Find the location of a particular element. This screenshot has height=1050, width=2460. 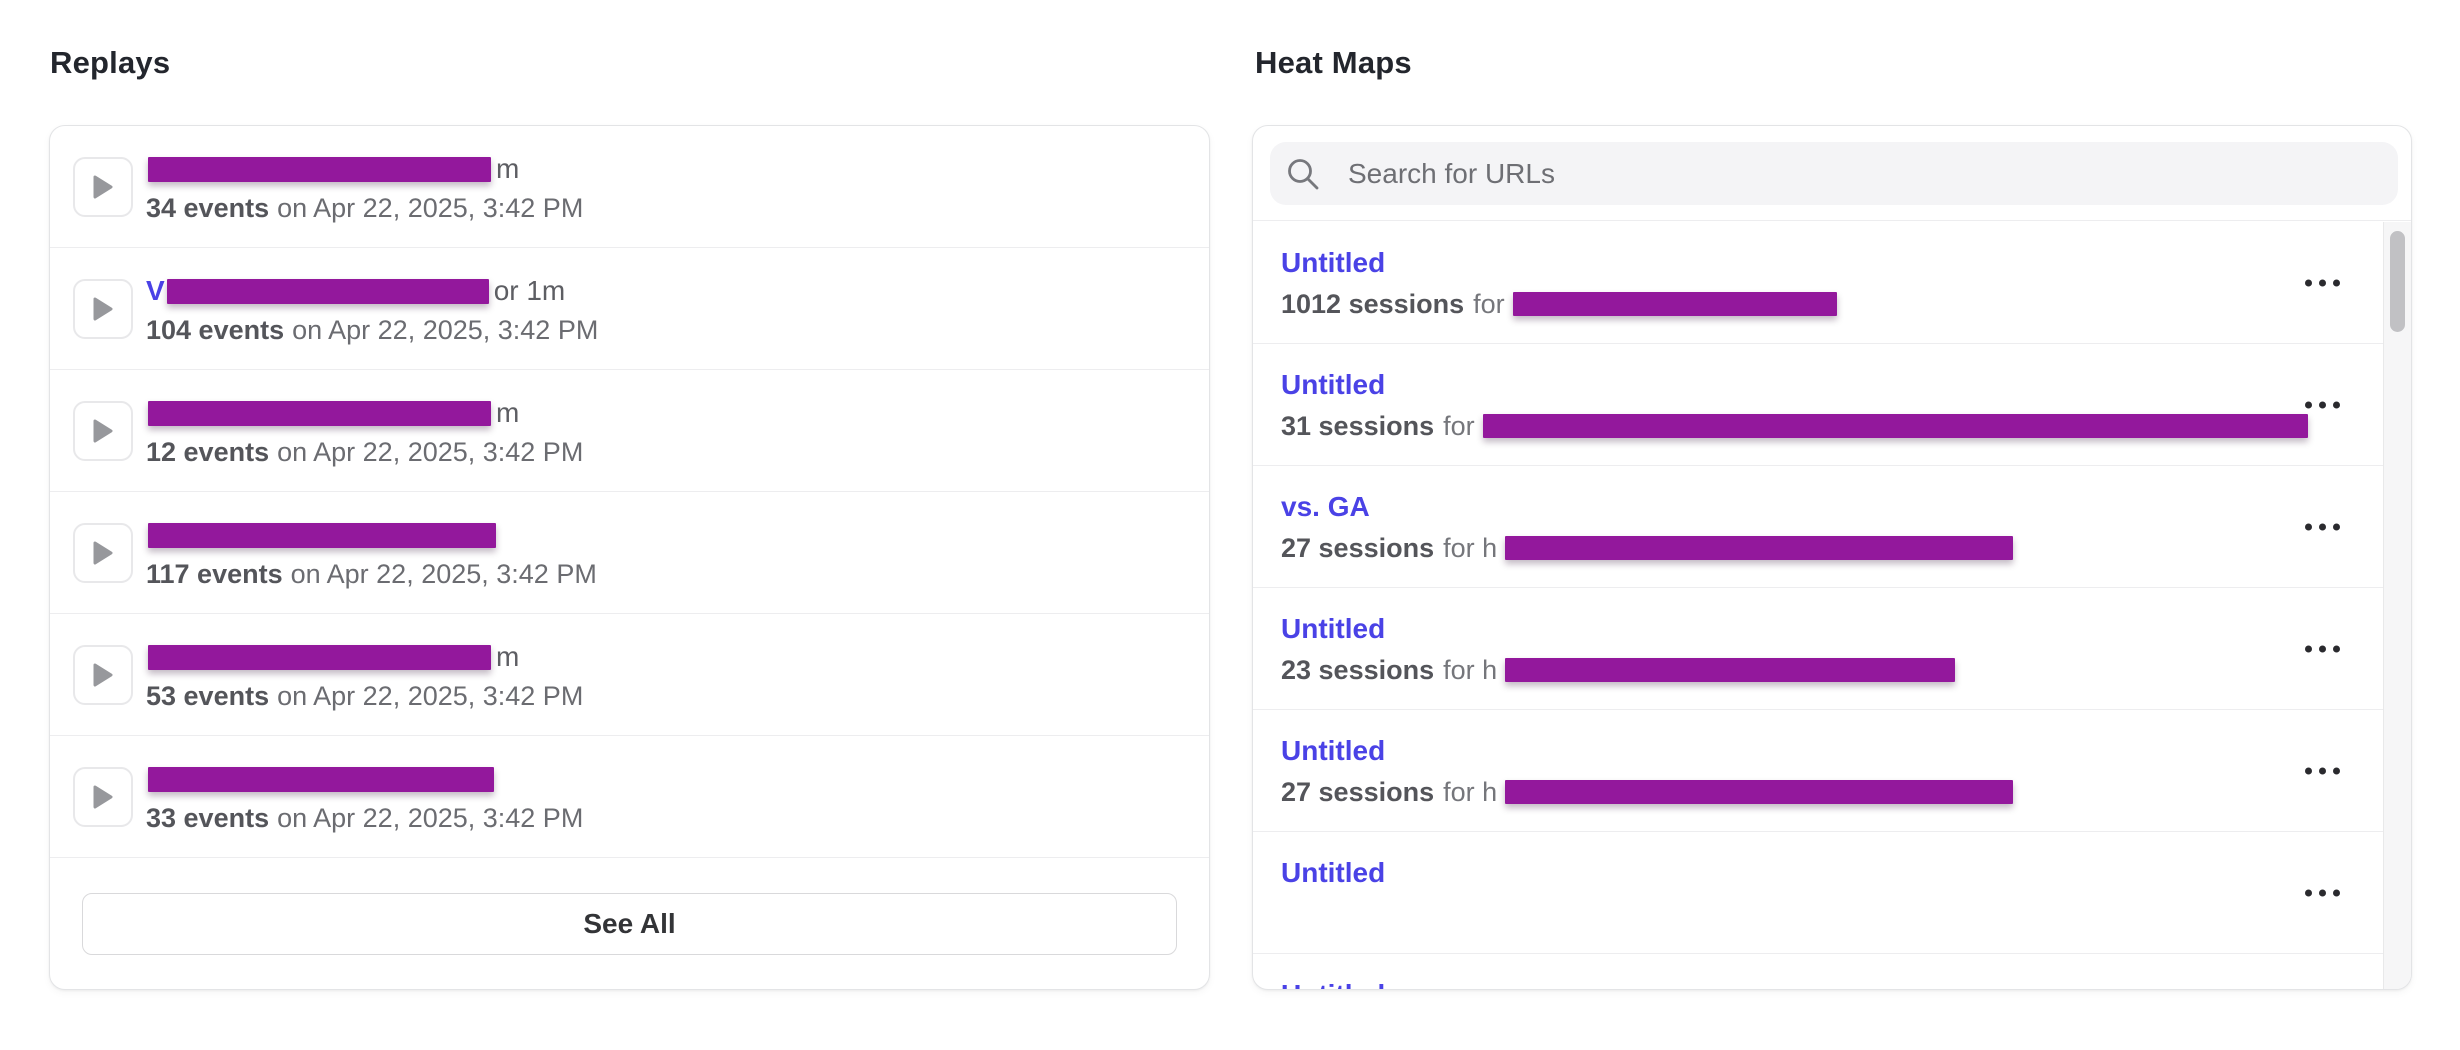

heatmap-list-item: Untitled 23 sessions for h is located at coordinates (1818, 649).